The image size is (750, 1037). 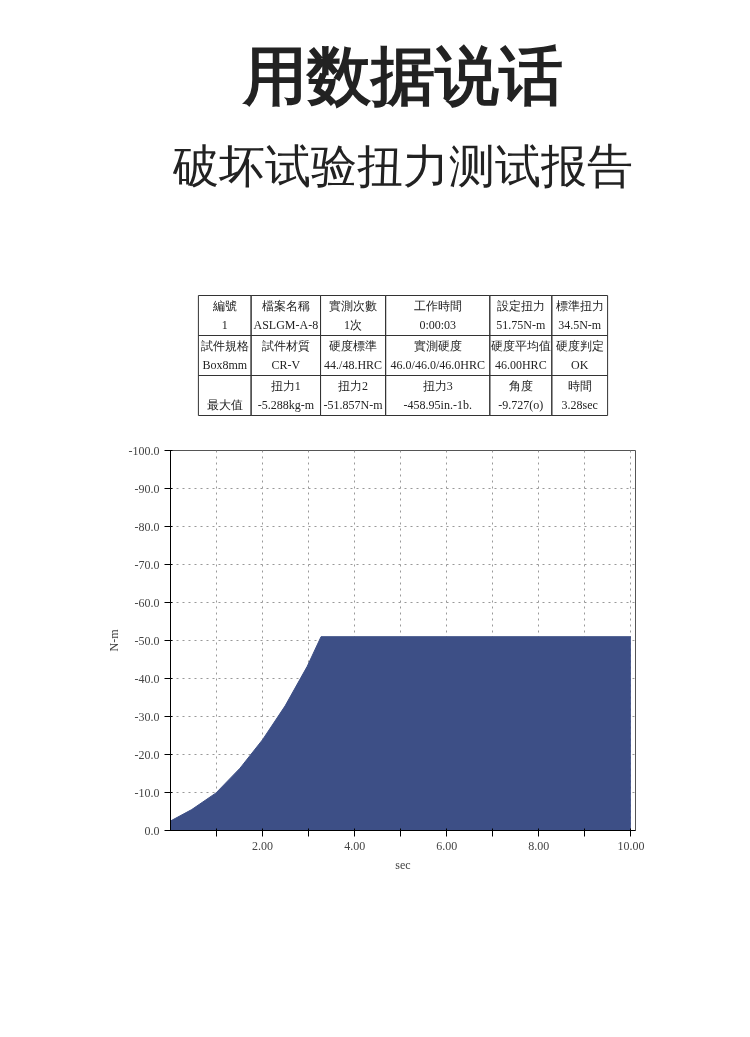 What do you see at coordinates (144, 450) in the screenshot?
I see `y-tick-label: -100.0` at bounding box center [144, 450].